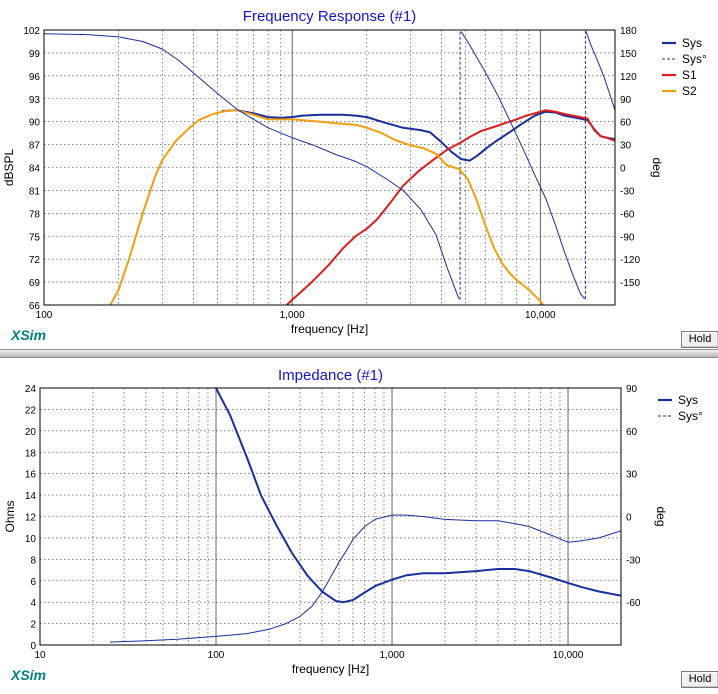  I want to click on y-axis-label: dBSPL, so click(9, 167).